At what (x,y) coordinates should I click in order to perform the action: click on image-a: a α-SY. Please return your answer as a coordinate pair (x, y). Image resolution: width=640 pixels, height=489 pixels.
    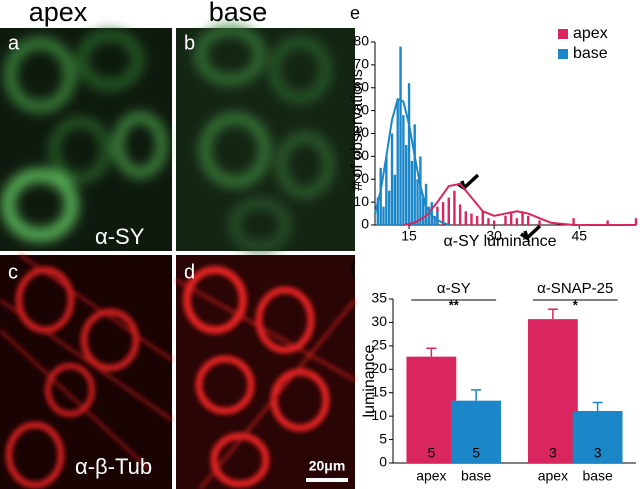
    Looking at the image, I should click on (86, 139).